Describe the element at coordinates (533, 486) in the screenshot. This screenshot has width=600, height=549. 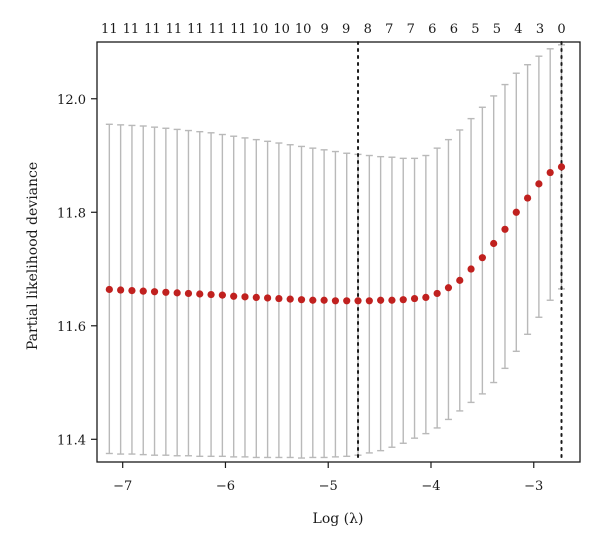
I see `x-tick-label: −3` at that location.